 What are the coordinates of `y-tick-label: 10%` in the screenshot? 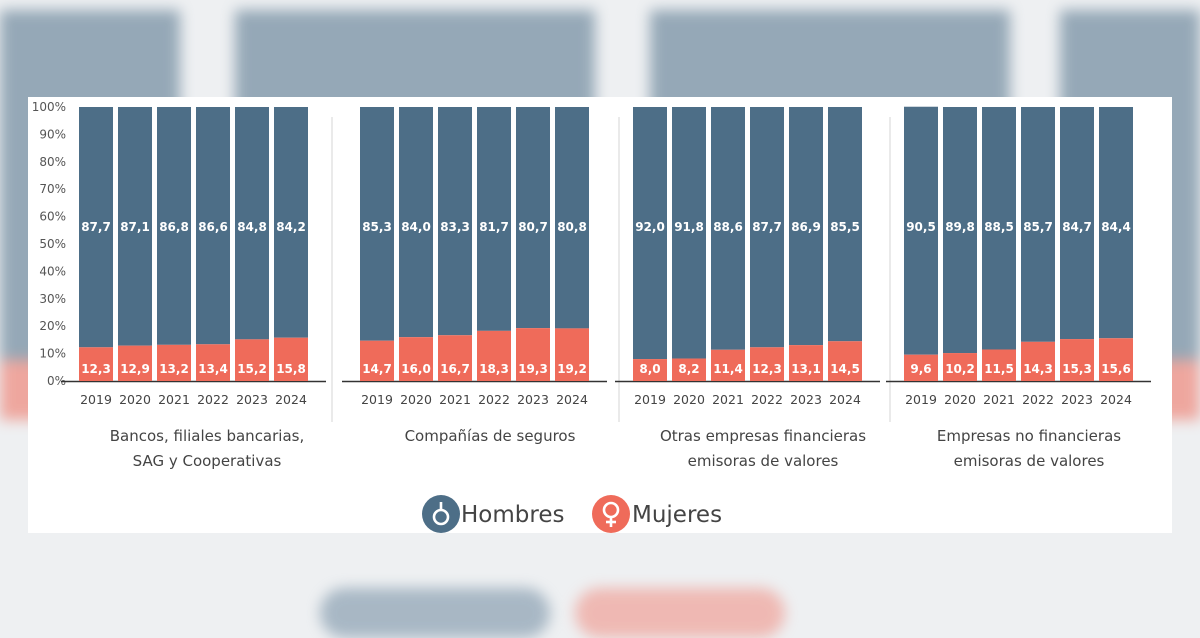 It's located at (52, 354).